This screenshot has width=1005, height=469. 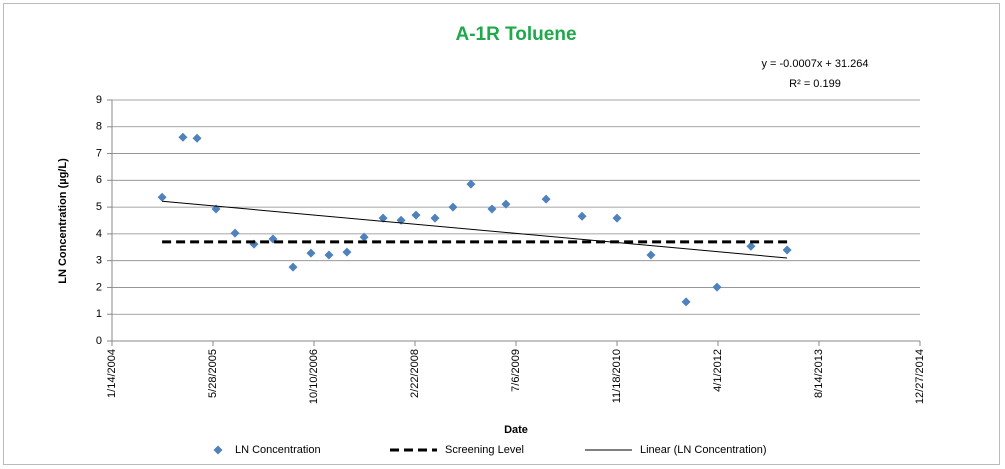 What do you see at coordinates (314, 376) in the screenshot?
I see `x-tick-label: 10/10/2006` at bounding box center [314, 376].